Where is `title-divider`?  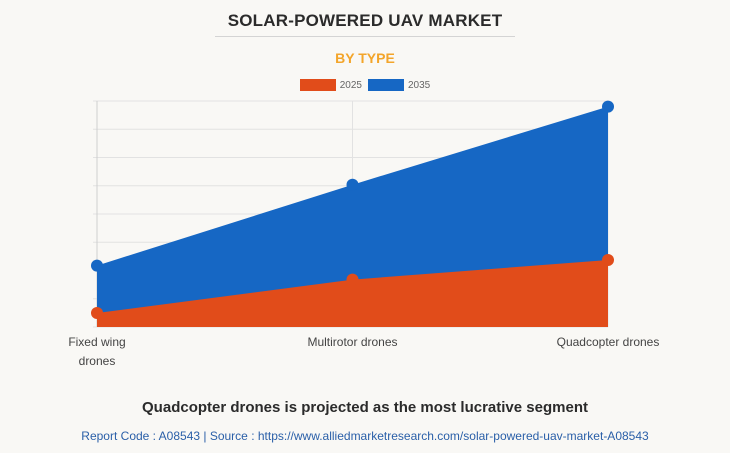
title-divider is located at coordinates (365, 36).